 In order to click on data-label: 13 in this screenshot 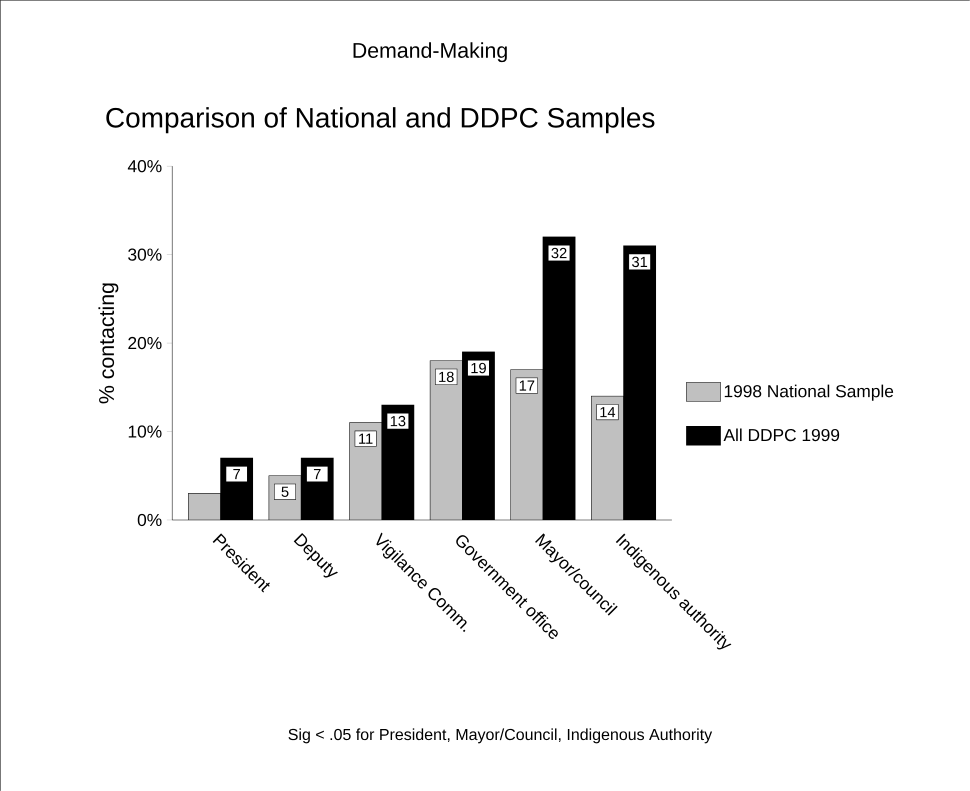, I will do `click(398, 421)`.